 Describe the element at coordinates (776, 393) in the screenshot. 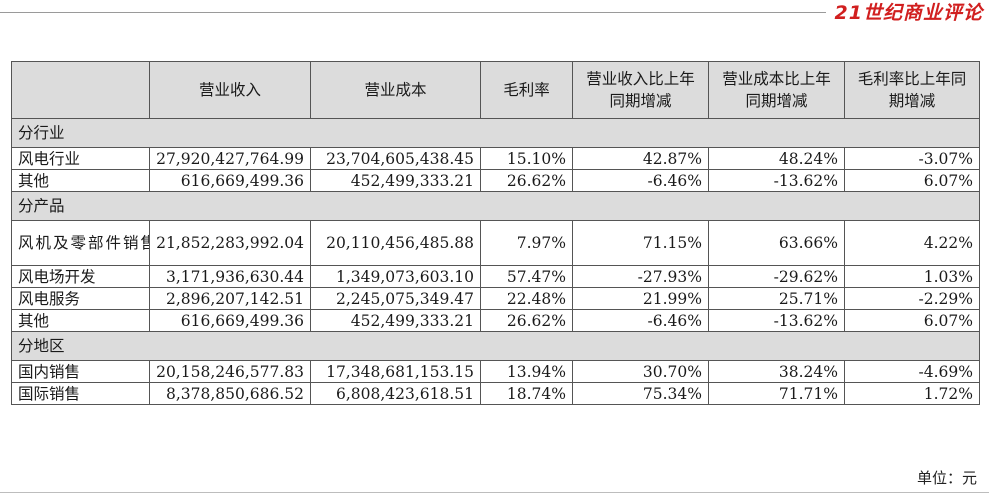

I see `cost-change-cell: 71.71%` at that location.